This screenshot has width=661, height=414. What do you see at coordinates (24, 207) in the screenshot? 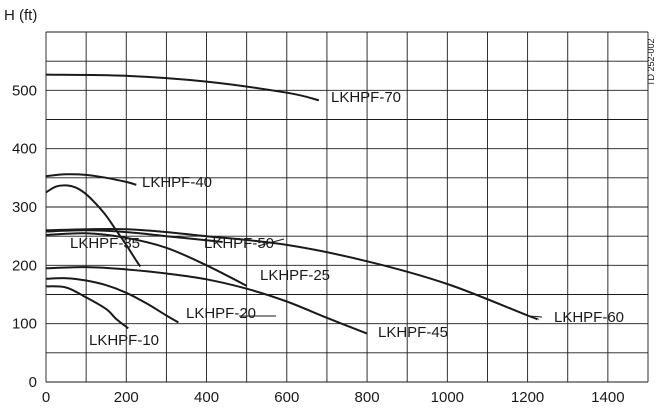
I see `y-tick-label: 300` at bounding box center [24, 207].